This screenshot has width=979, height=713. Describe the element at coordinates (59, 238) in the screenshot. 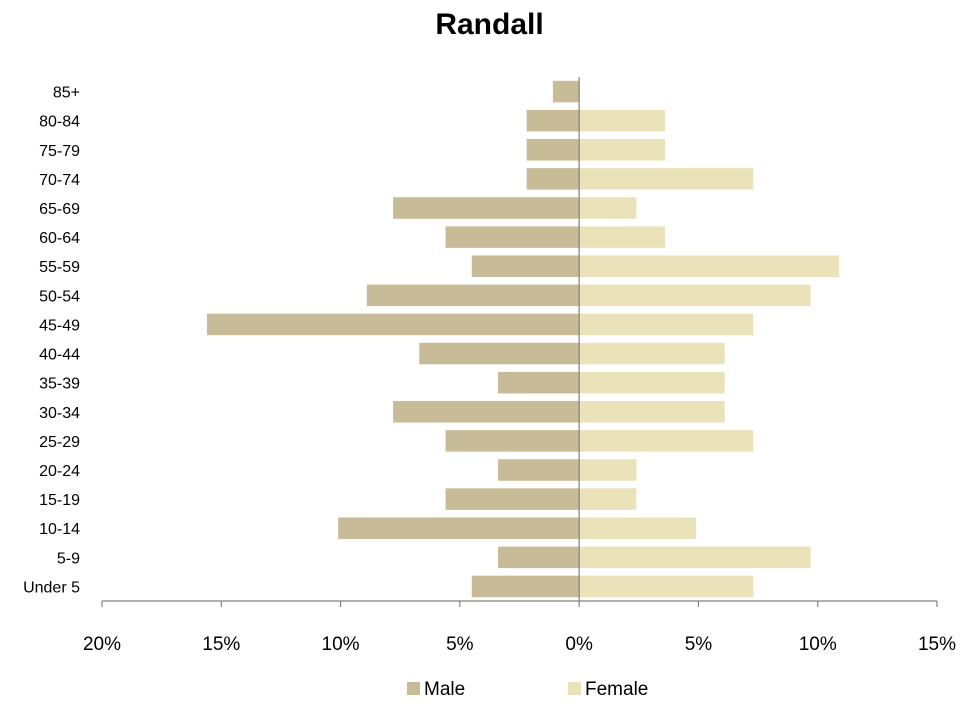

I see `category-label: 60-64` at that location.